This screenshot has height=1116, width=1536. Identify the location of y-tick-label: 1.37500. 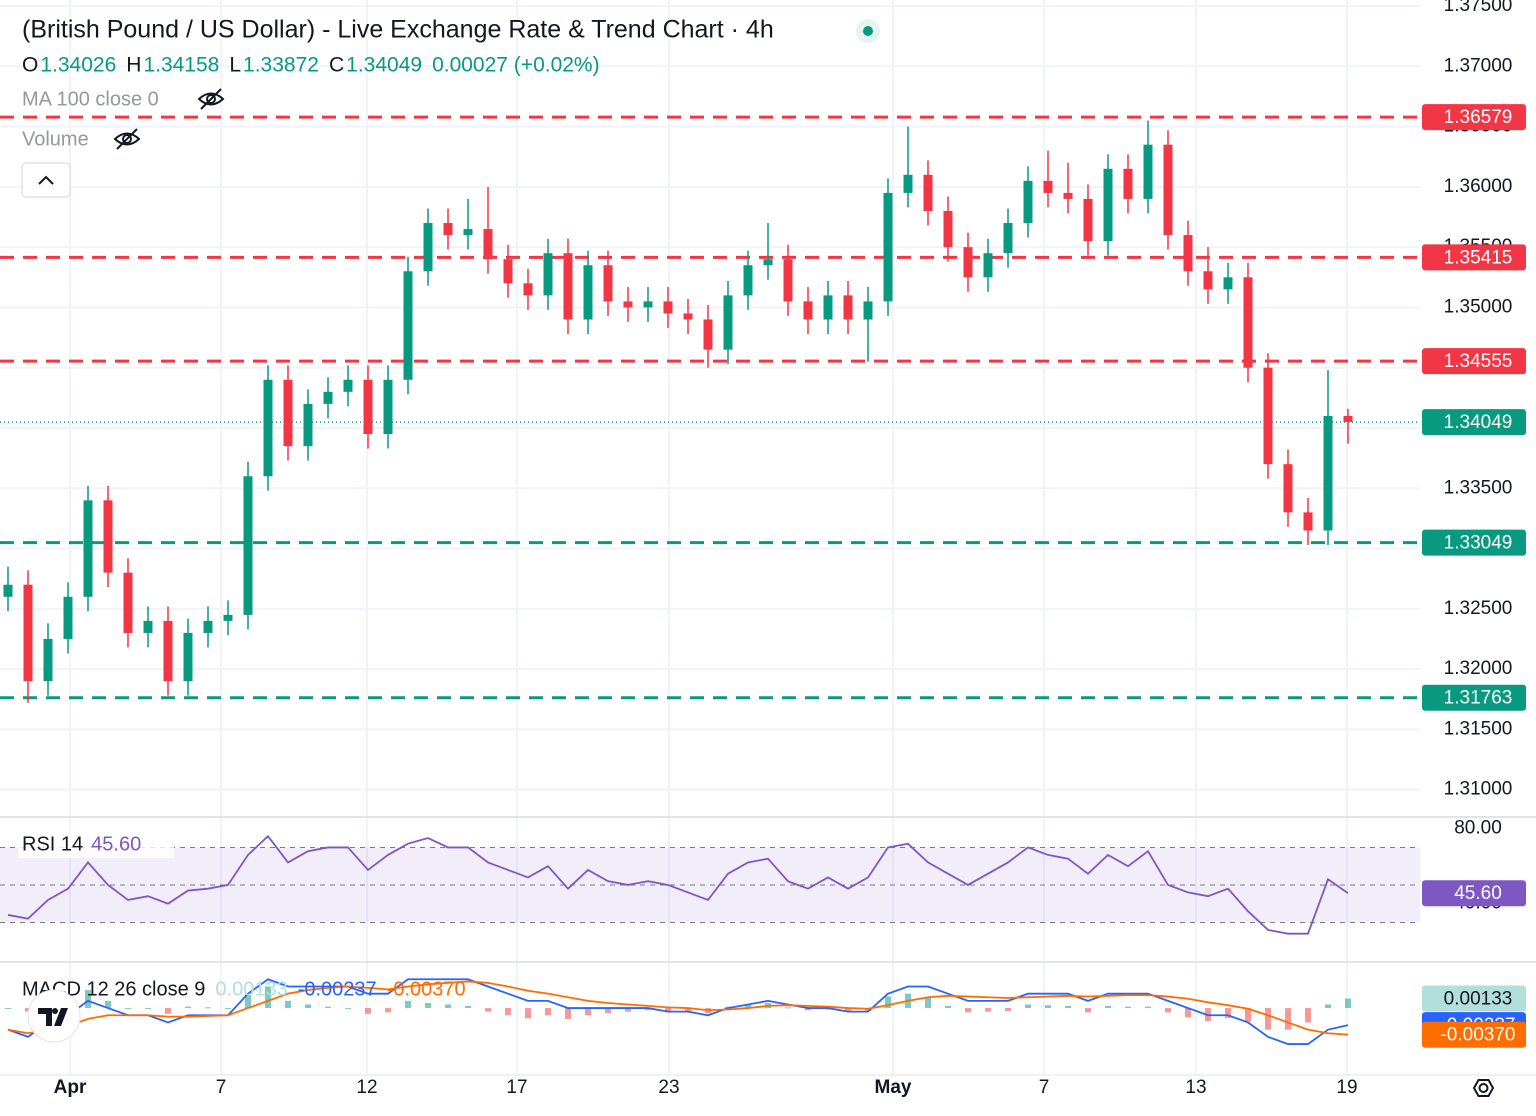
(1478, 8).